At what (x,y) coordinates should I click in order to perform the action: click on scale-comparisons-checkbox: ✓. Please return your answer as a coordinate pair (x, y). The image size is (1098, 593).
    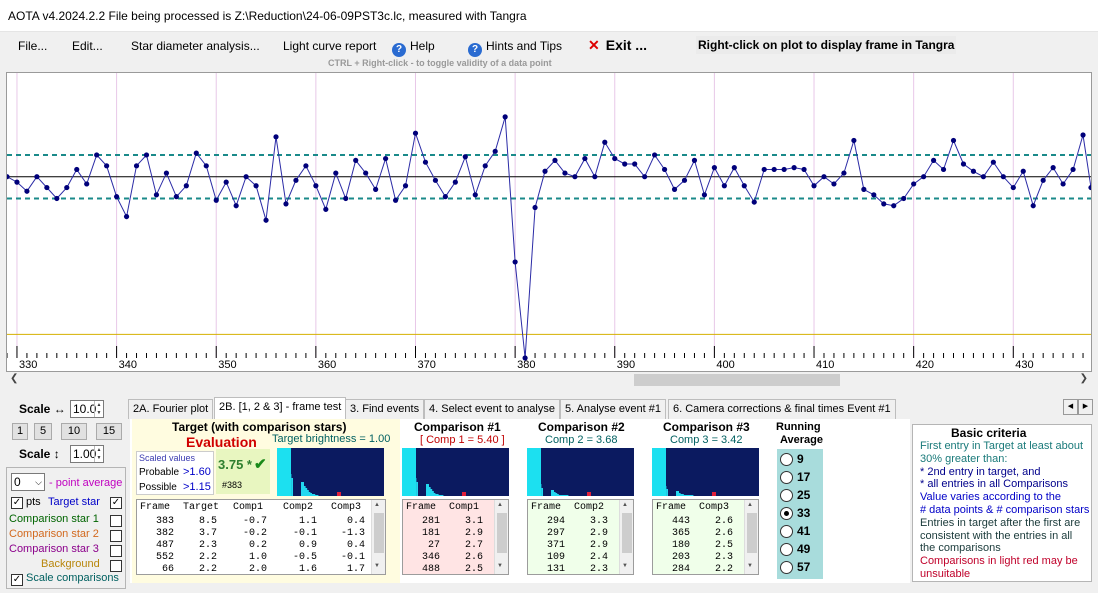
    Looking at the image, I should click on (17, 580).